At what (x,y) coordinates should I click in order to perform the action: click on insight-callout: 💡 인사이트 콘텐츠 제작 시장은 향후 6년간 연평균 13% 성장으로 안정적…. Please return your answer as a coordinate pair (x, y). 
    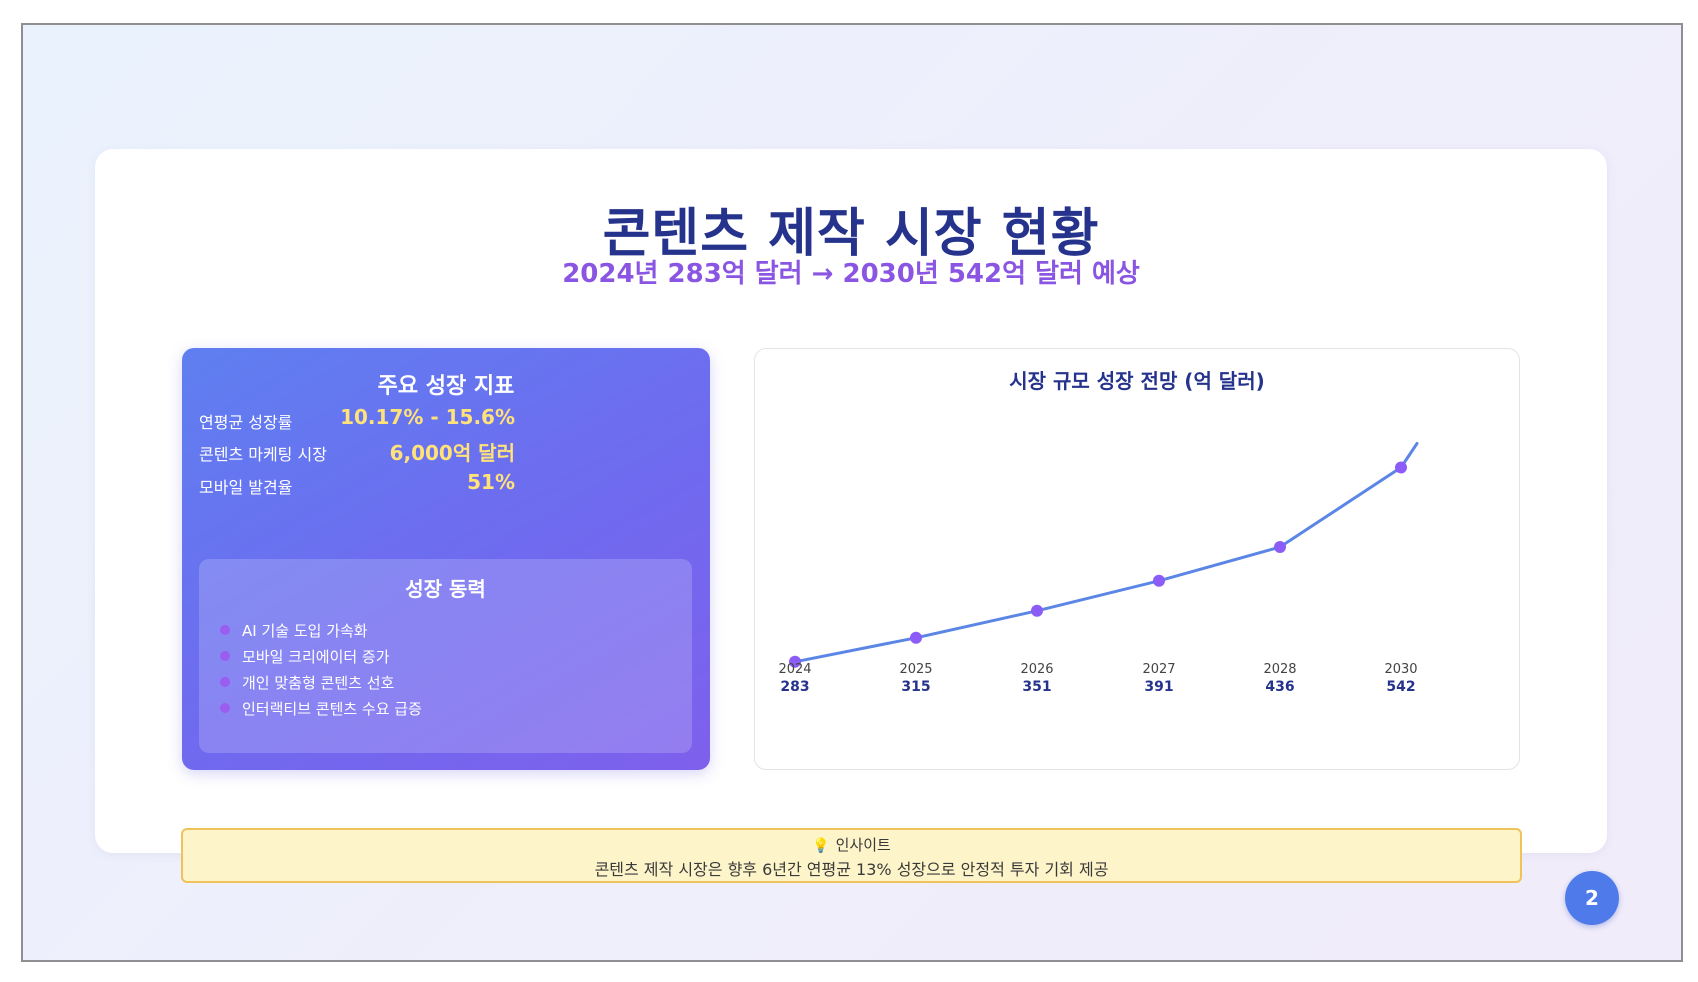
    Looking at the image, I should click on (851, 855).